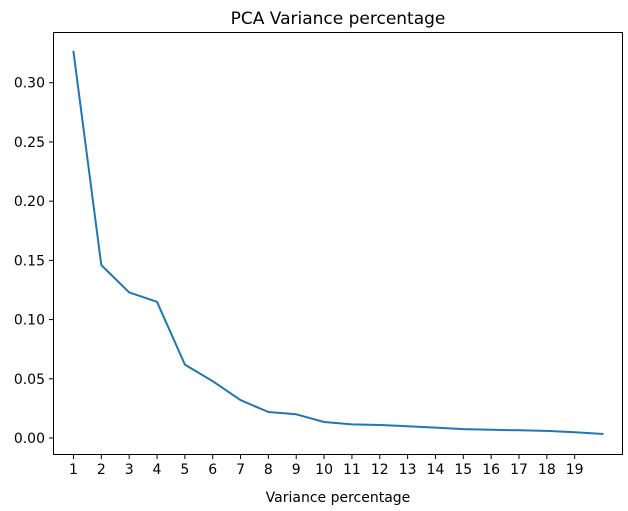  Describe the element at coordinates (352, 470) in the screenshot. I see `x-tick-label: 11` at that location.